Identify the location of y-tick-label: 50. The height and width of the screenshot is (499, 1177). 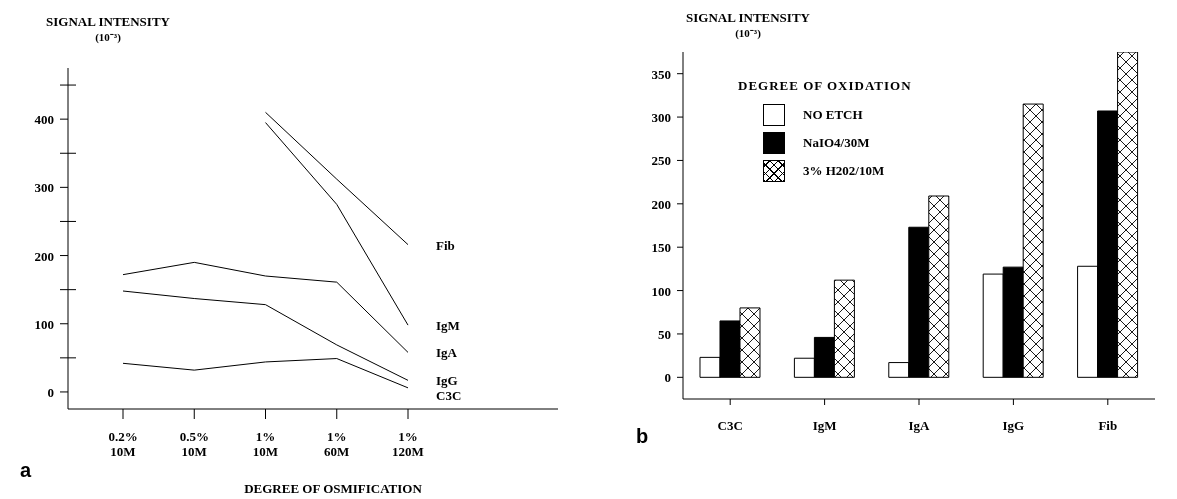
(664, 334).